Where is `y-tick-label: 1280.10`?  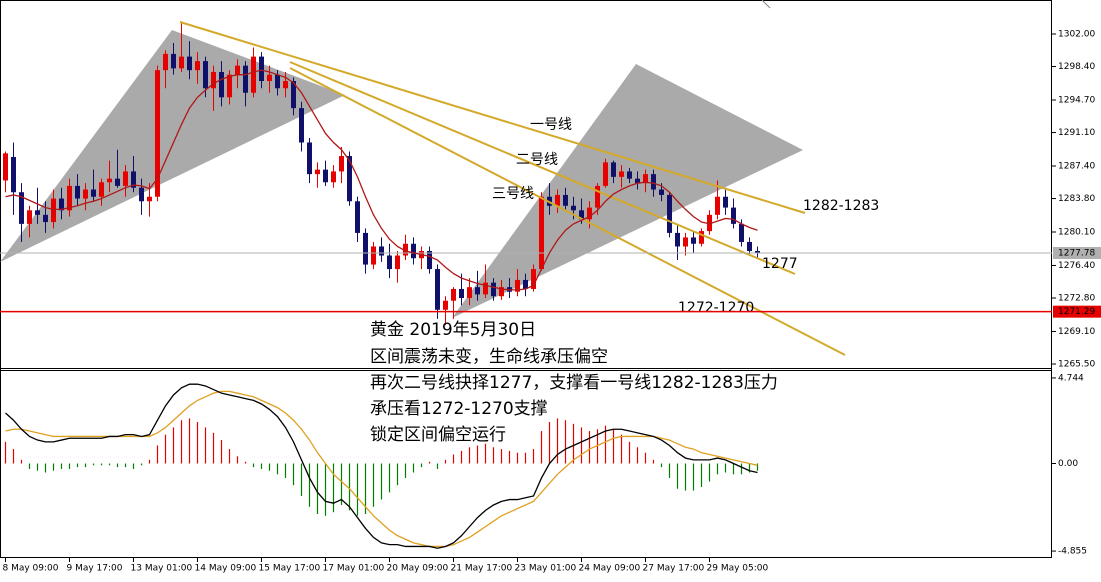 y-tick-label: 1280.10 is located at coordinates (1076, 233).